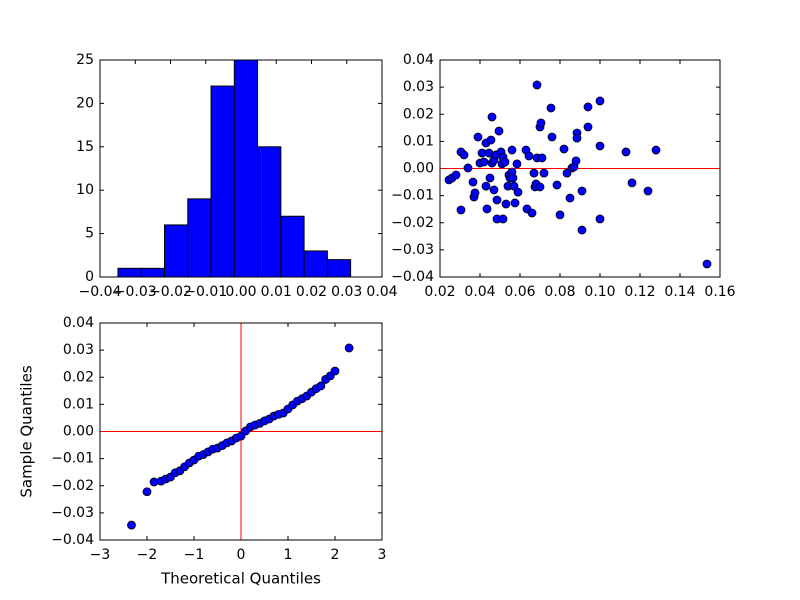  Describe the element at coordinates (418, 141) in the screenshot. I see `y-tick-label: 0.01` at that location.